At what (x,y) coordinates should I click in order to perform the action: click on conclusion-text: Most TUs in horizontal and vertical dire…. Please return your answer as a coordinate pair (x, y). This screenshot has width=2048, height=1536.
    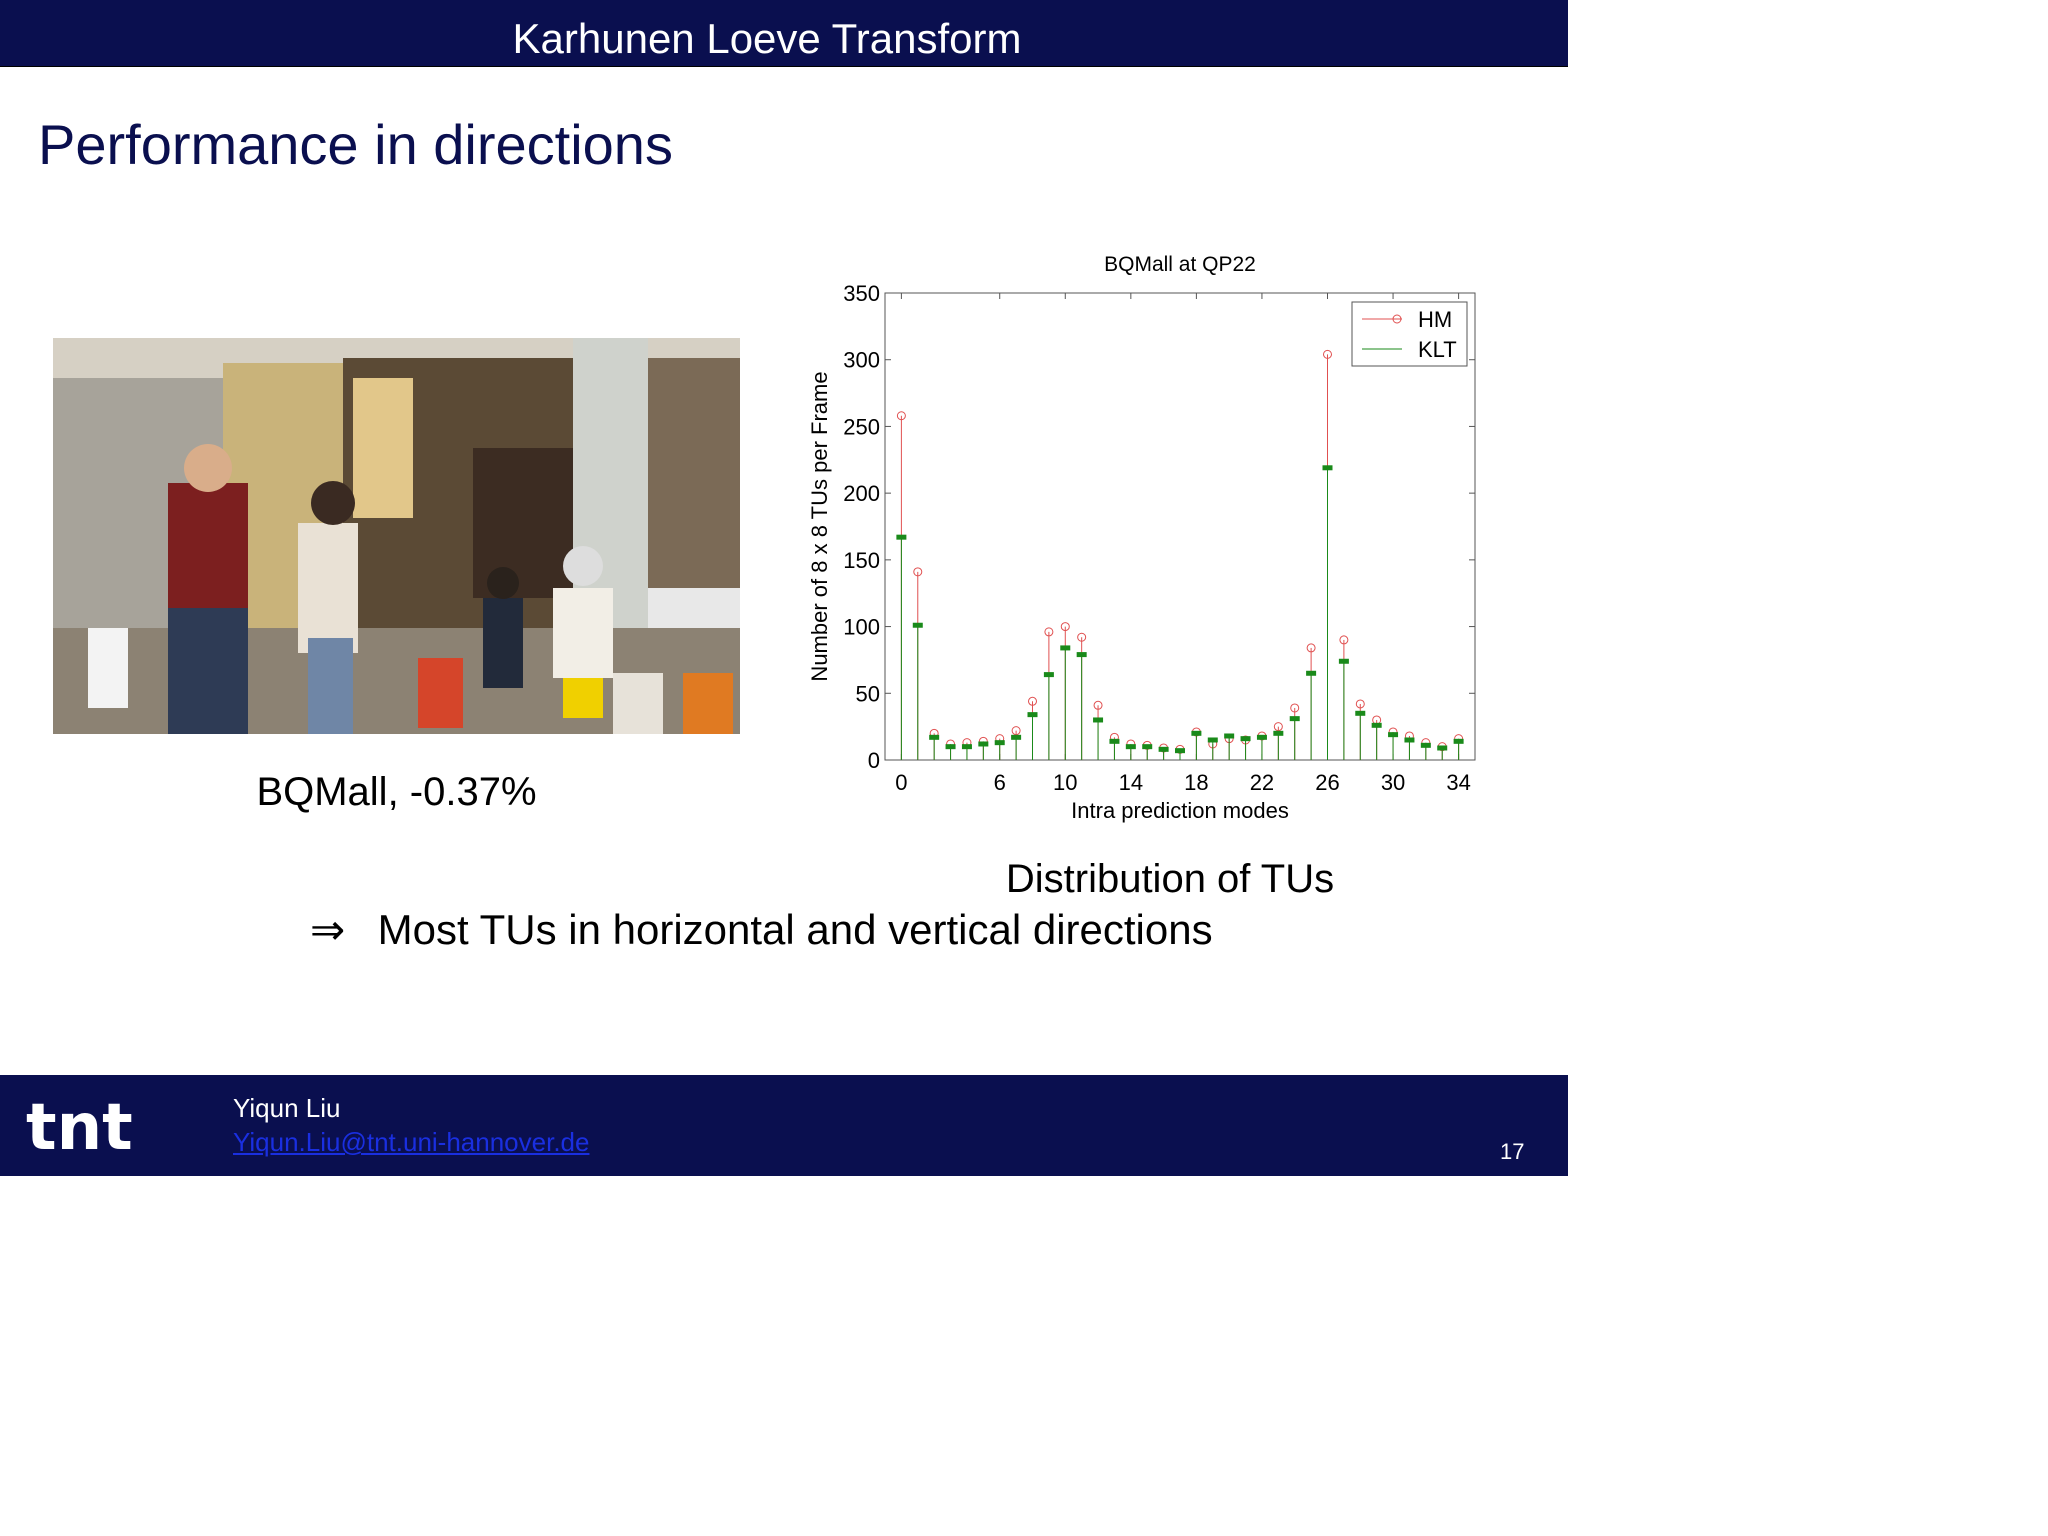
    Looking at the image, I should click on (795, 929).